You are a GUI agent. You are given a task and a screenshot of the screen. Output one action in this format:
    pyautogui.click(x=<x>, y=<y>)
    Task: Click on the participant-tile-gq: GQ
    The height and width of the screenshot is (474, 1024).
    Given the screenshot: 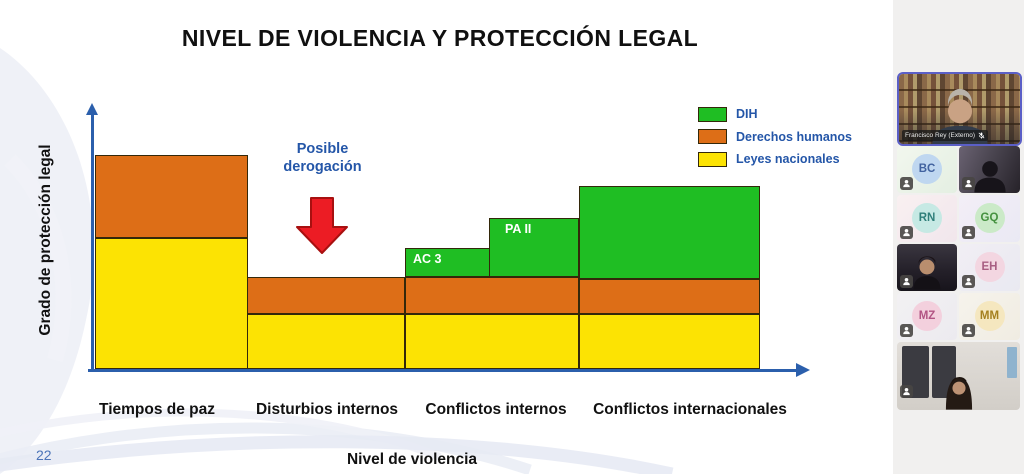 What is the action you would take?
    pyautogui.click(x=989, y=218)
    